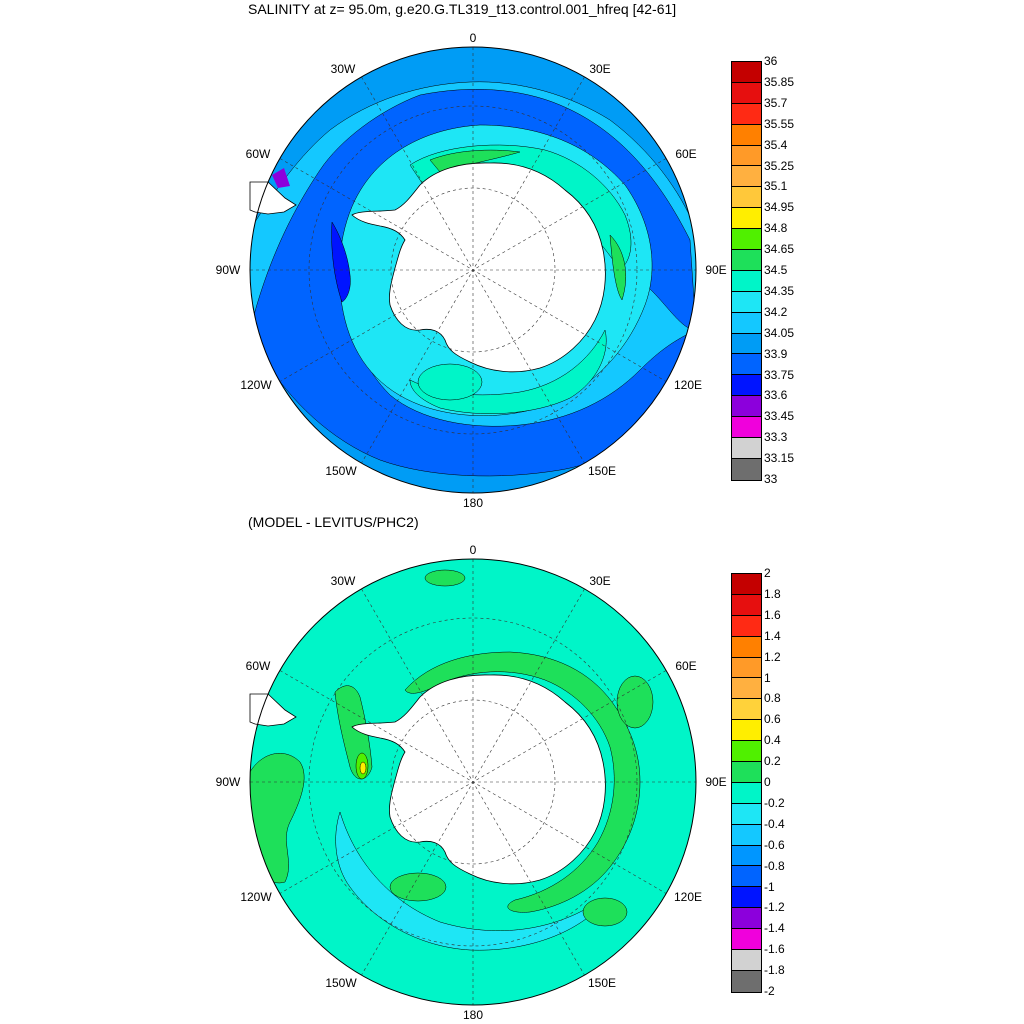 This screenshot has width=1024, height=1024. Describe the element at coordinates (774, 844) in the screenshot. I see `colorbar-label: -0.6` at that location.